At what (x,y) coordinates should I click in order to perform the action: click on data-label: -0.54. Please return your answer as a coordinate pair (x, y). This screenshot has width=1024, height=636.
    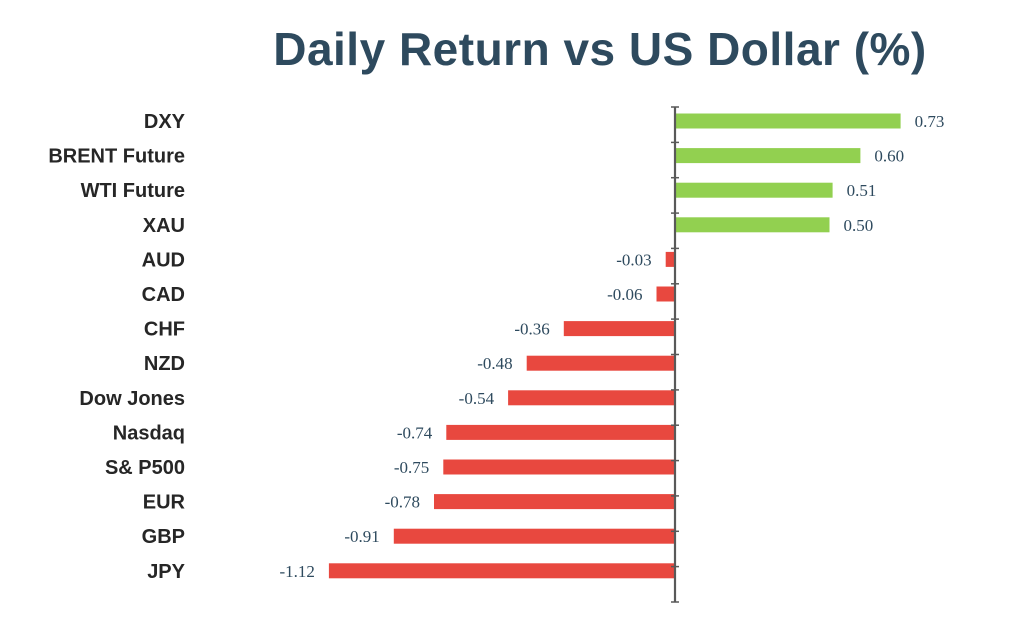
    Looking at the image, I should click on (477, 398).